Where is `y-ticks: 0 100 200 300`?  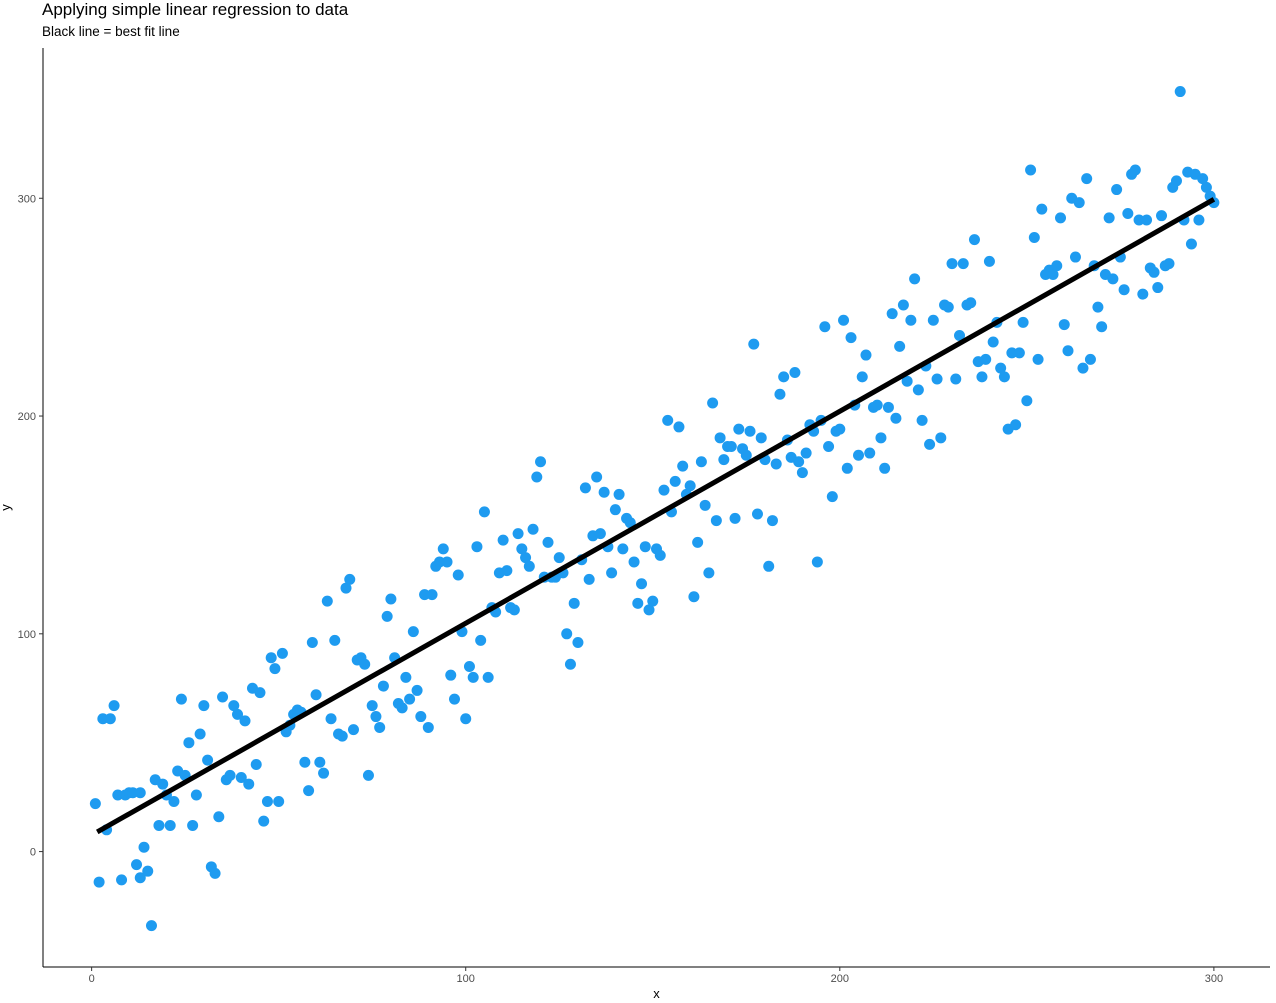
y-ticks: 0 100 200 300 is located at coordinates (30, 526).